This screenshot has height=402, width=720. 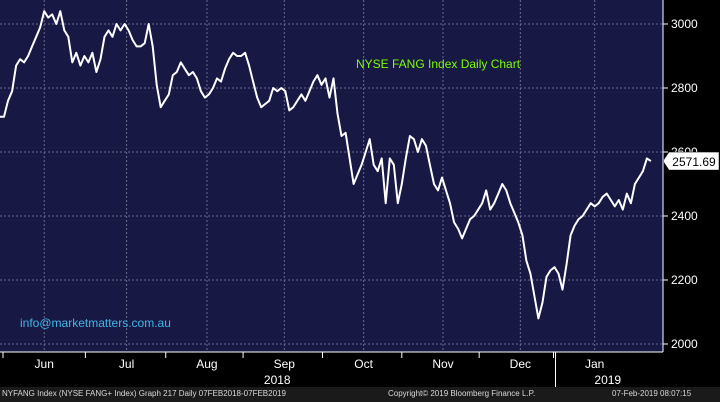 What do you see at coordinates (684, 88) in the screenshot?
I see `y-tick-label: 2800` at bounding box center [684, 88].